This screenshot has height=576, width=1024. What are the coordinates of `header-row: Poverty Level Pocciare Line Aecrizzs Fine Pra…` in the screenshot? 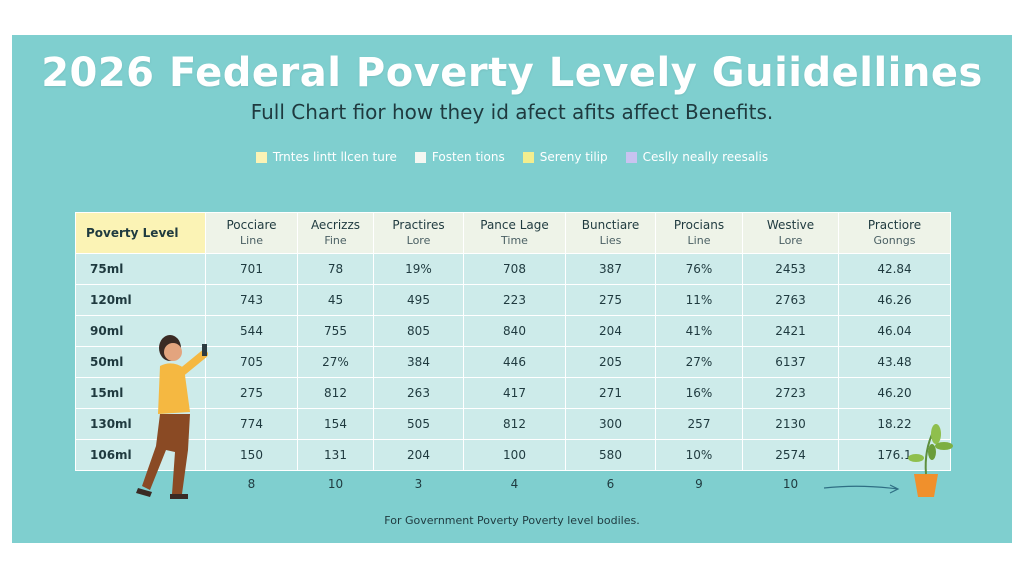 It's located at (513, 233).